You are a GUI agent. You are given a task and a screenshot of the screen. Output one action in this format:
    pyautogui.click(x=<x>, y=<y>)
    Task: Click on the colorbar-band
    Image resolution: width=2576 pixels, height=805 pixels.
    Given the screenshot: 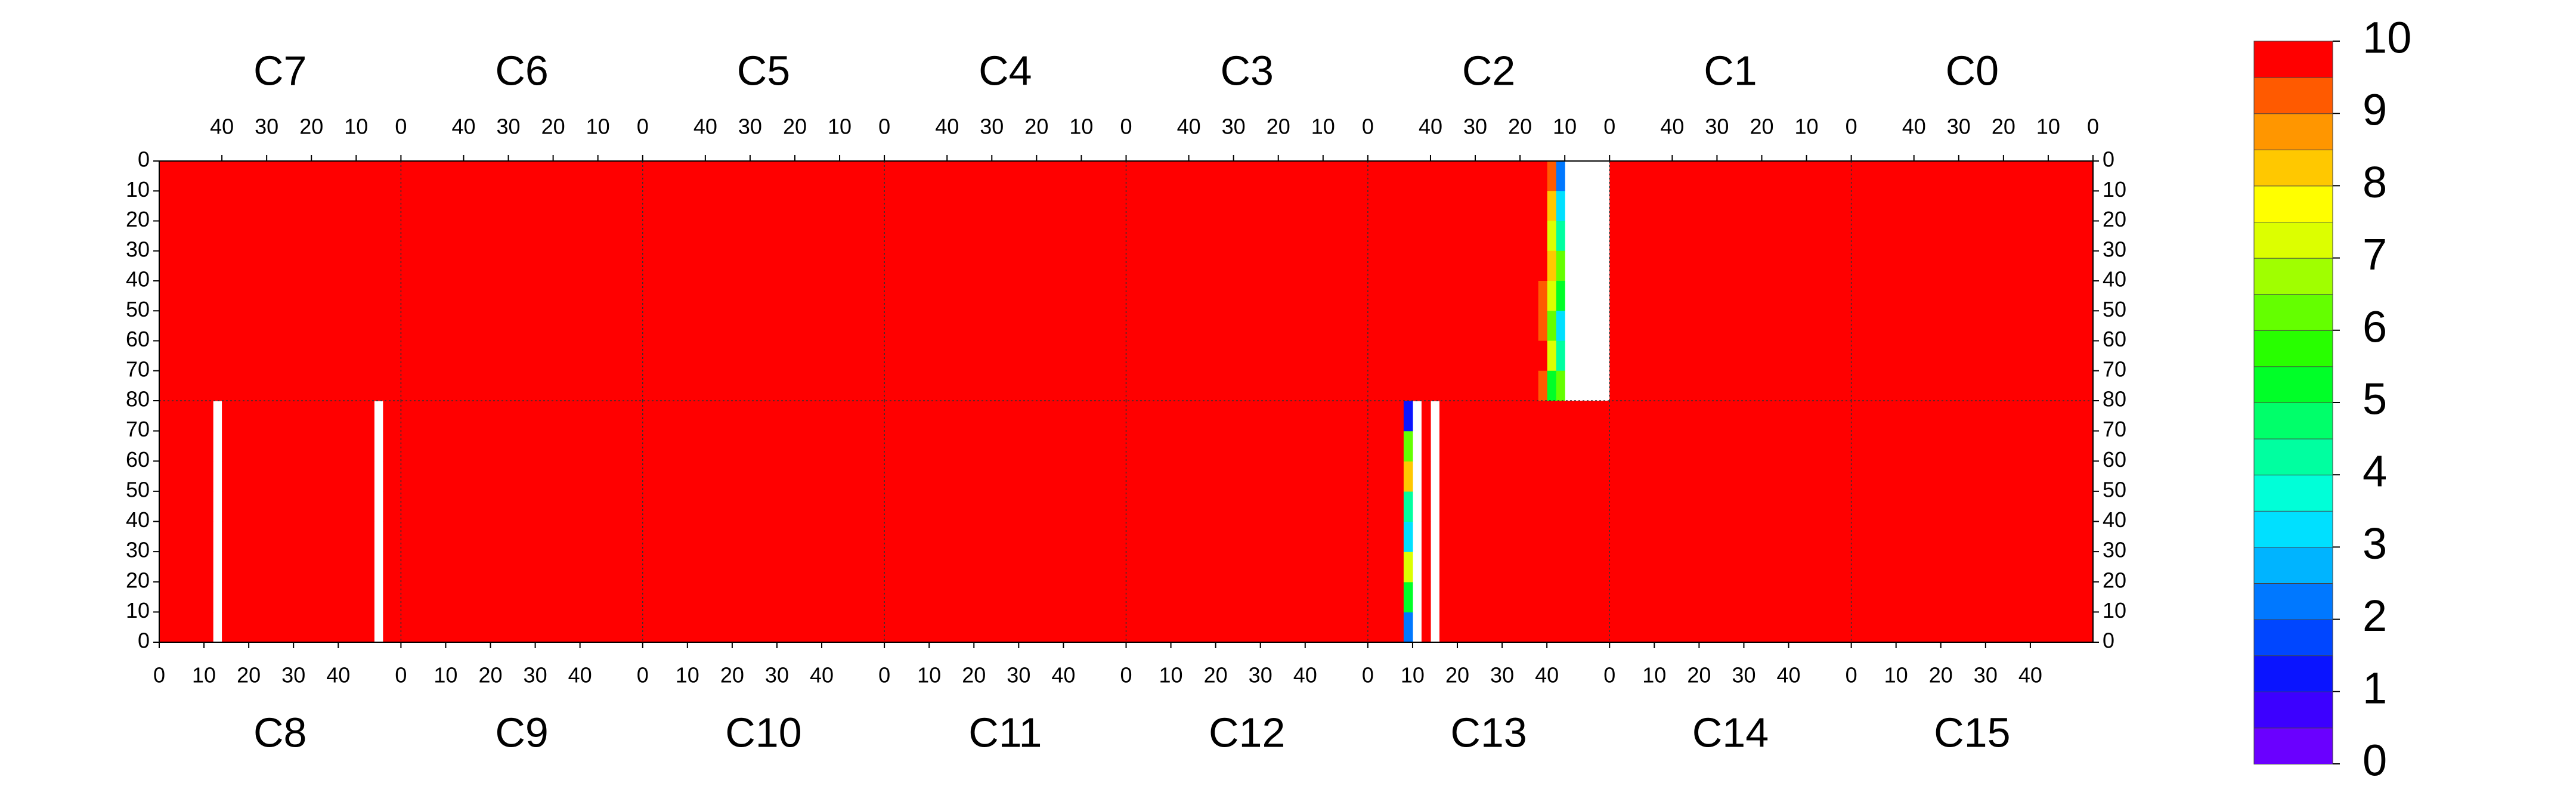 What is the action you would take?
    pyautogui.click(x=2293, y=565)
    